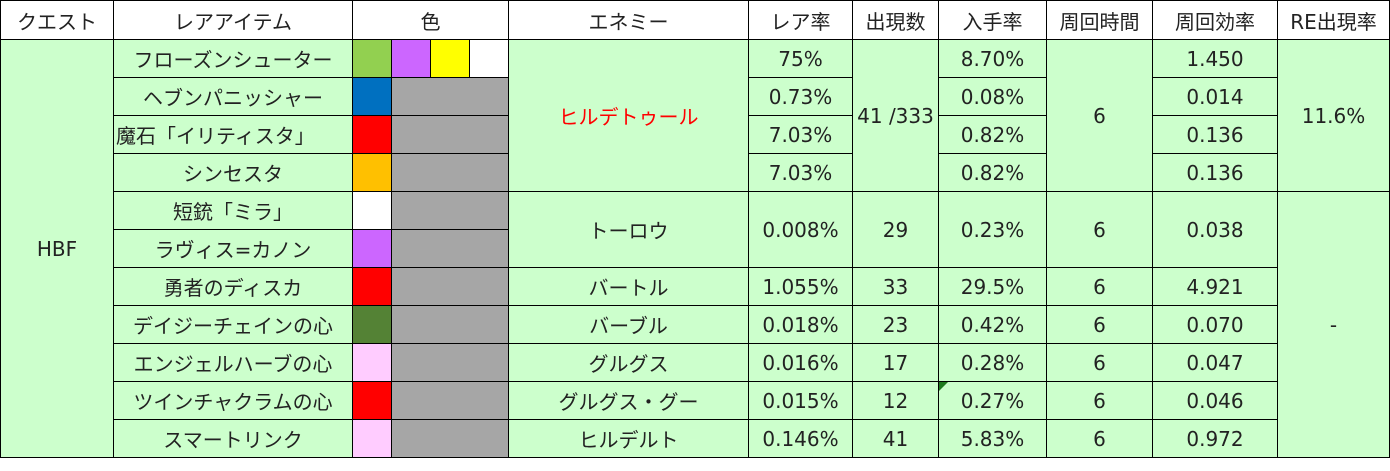 This screenshot has height=471, width=1390. What do you see at coordinates (895, 400) in the screenshot?
I see `count-cell: 12` at bounding box center [895, 400].